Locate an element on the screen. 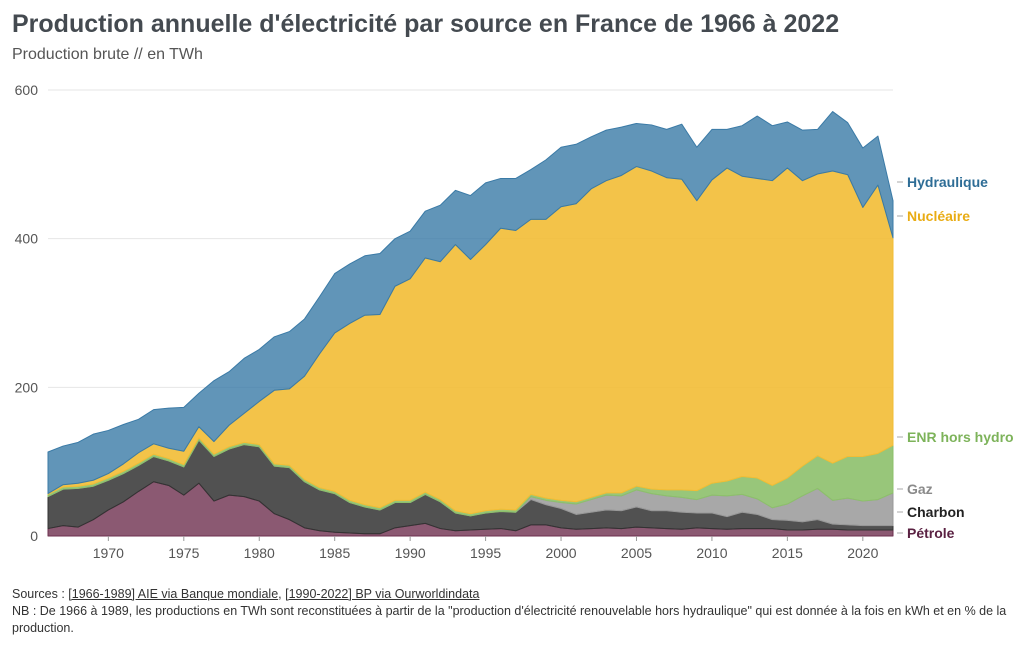 Image resolution: width=1020 pixels, height=650 pixels. y-tick-label: 600 is located at coordinates (27, 90).